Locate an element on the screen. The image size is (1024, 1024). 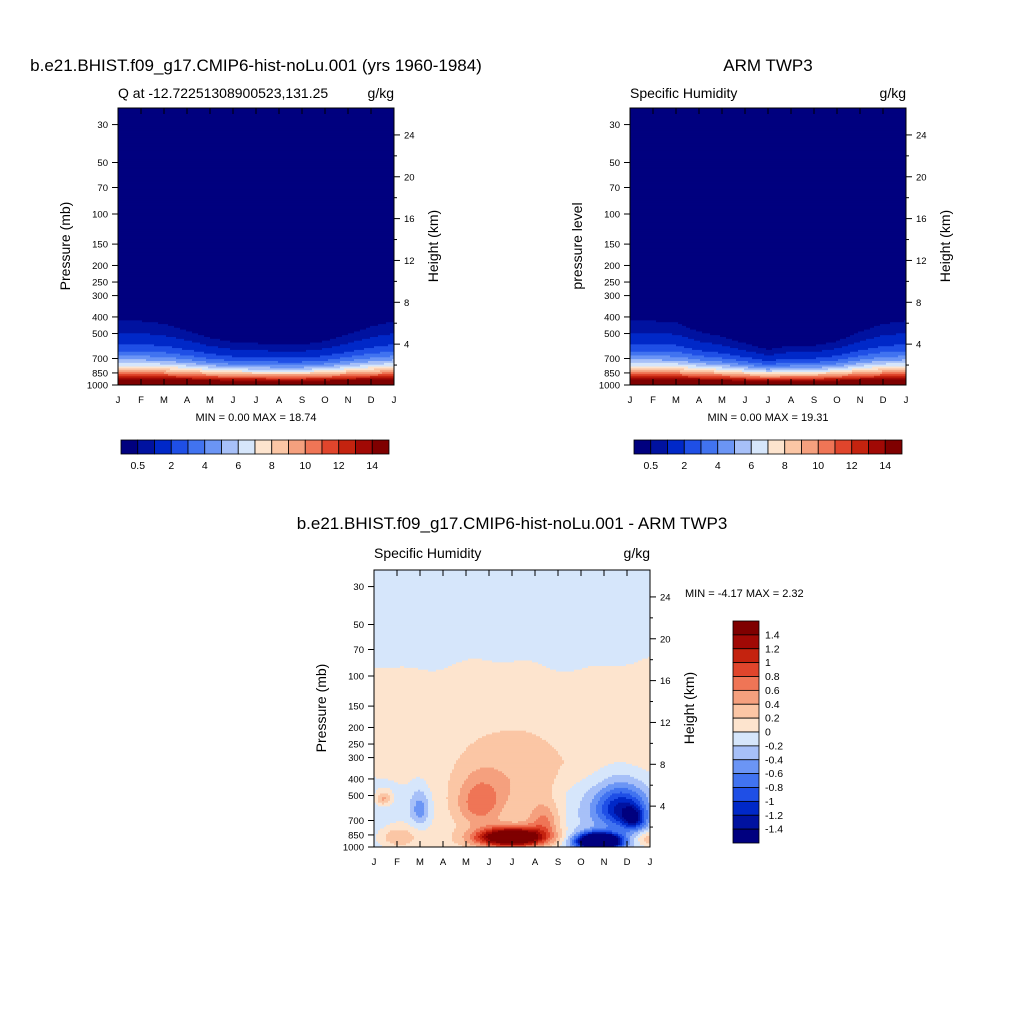
colorbar-label: 0 is located at coordinates (768, 733).